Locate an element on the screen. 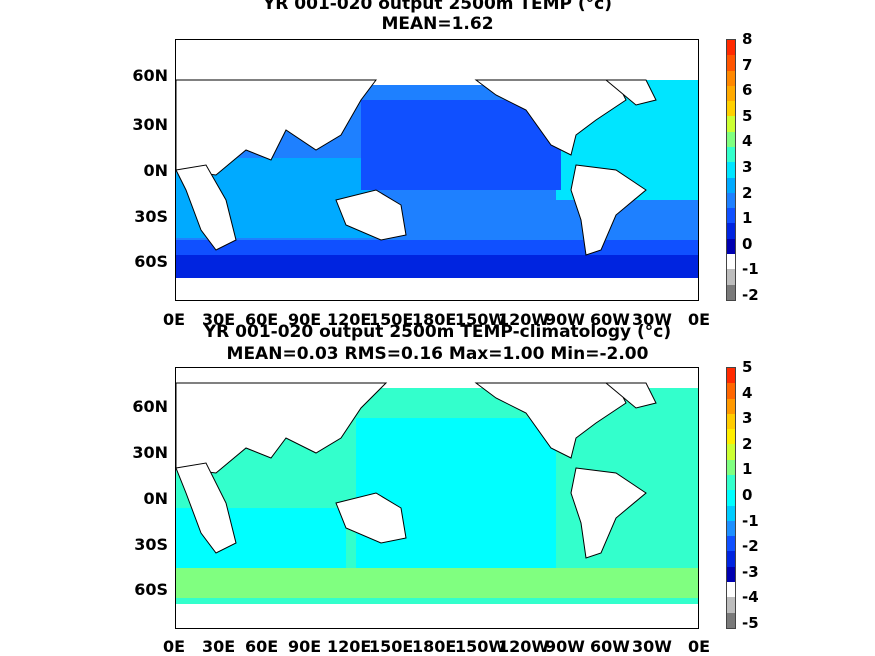 The width and height of the screenshot is (875, 656). bottom-antarctica is located at coordinates (437, 616).